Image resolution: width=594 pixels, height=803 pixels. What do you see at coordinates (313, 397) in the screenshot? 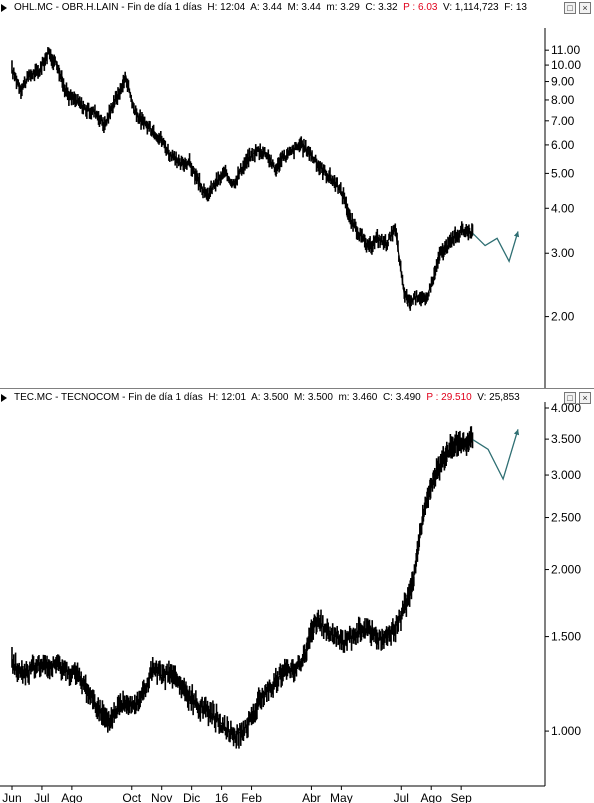
I see `bottom-m: M: 3.500` at bounding box center [313, 397].